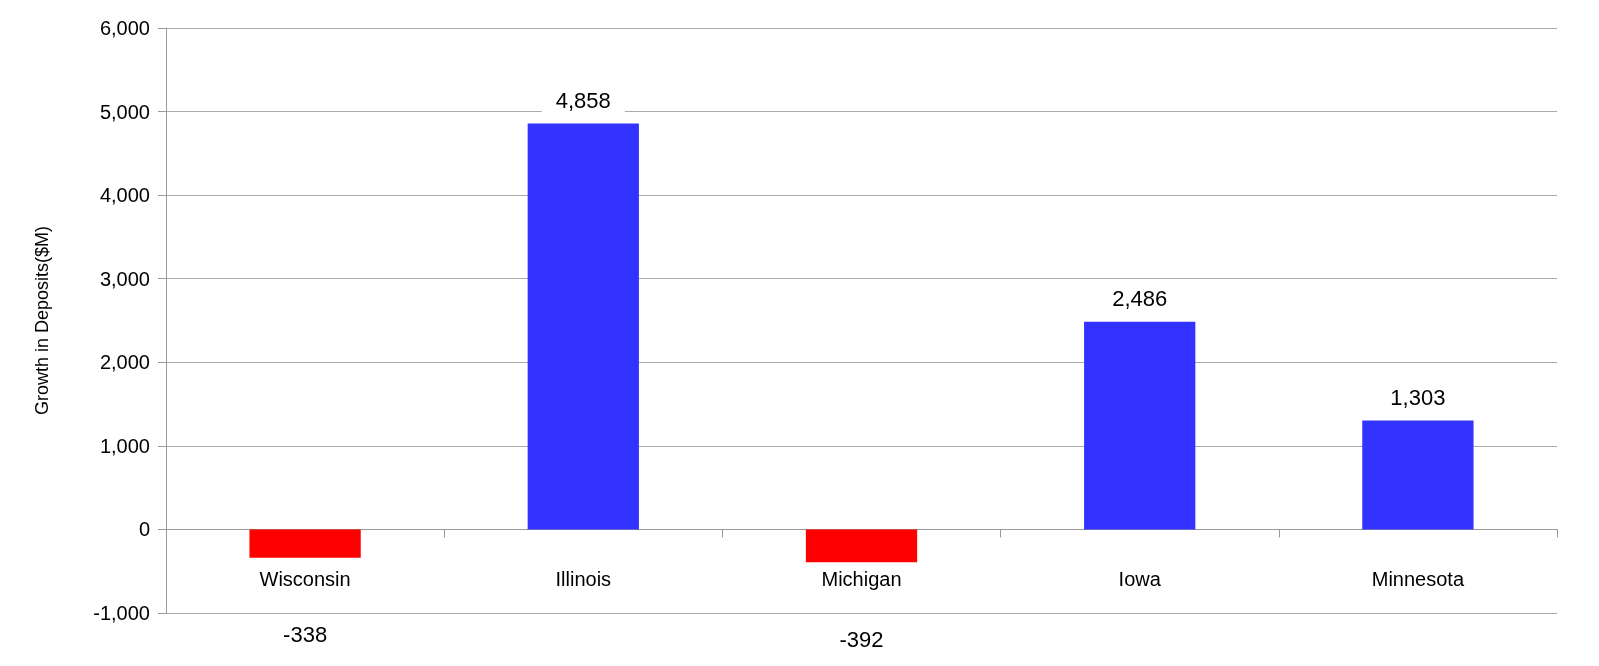 The image size is (1599, 666). I want to click on y-tick-label: 6,000, so click(124, 28).